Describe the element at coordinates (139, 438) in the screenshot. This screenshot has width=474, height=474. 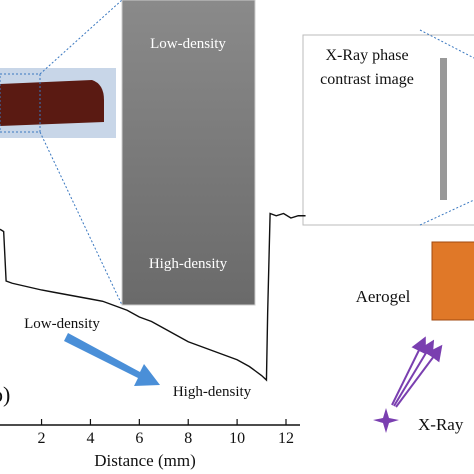
I see `x-tick-label: 6` at that location.